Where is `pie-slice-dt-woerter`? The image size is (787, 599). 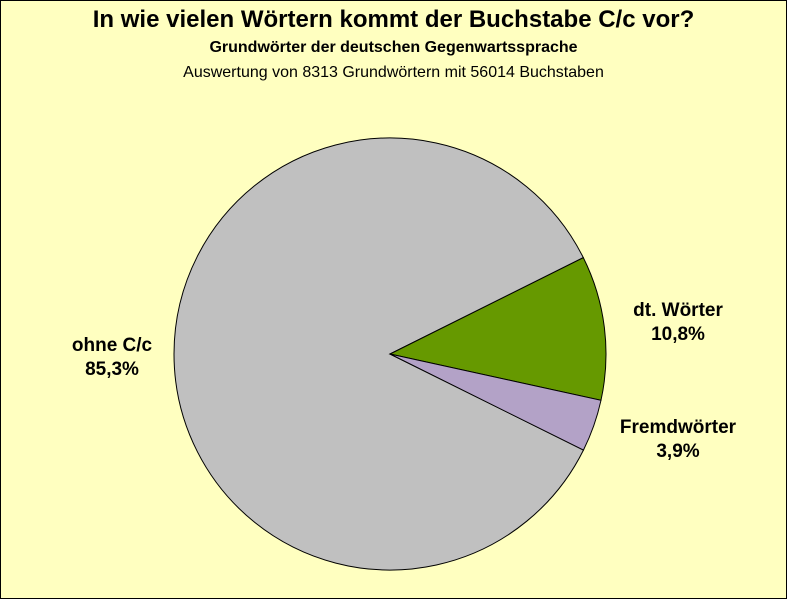
pie-slice-dt-woerter is located at coordinates (497, 328).